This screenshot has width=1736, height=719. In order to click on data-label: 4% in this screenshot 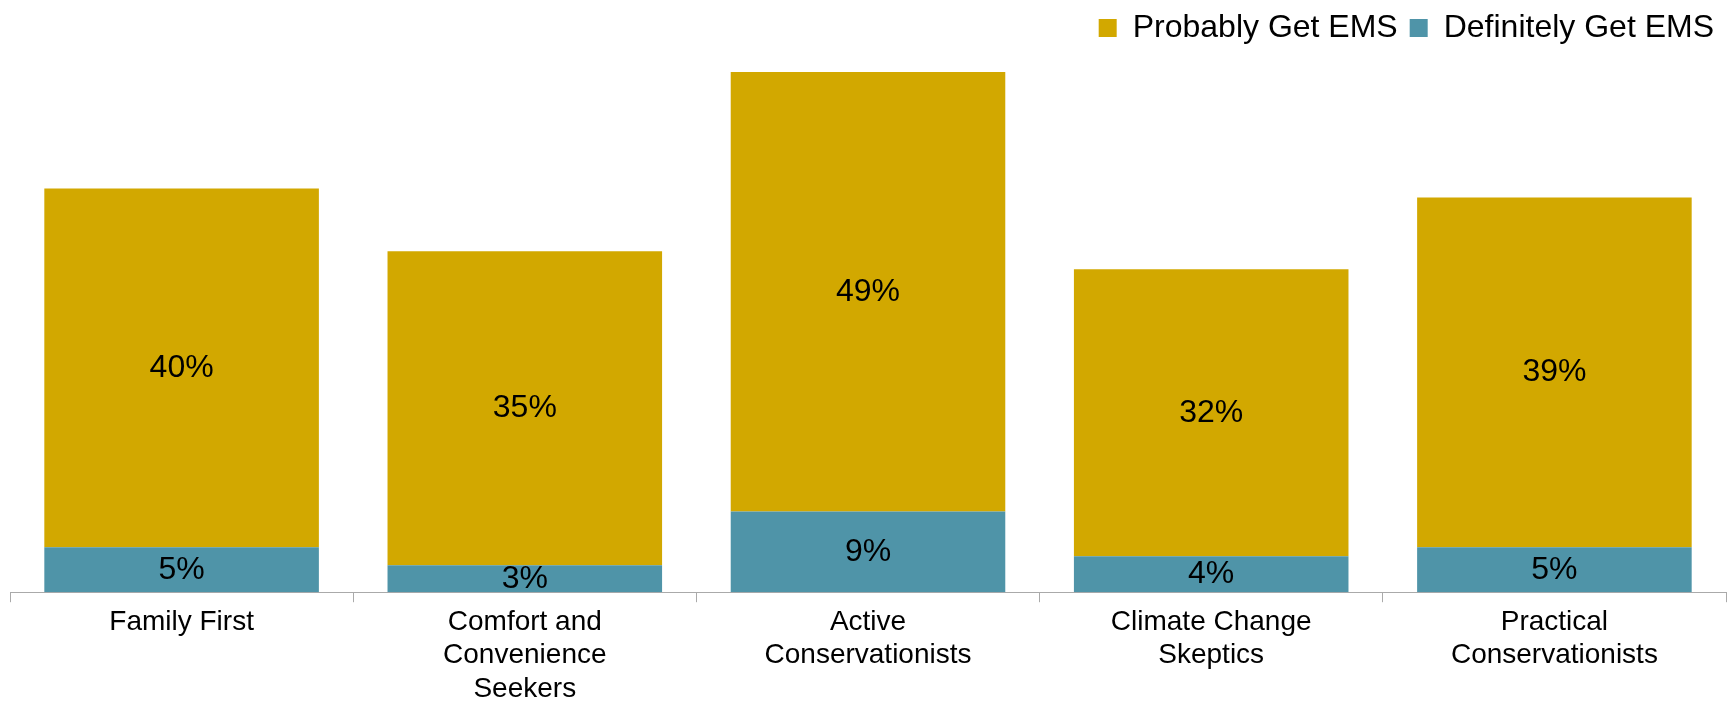, I will do `click(1211, 572)`.